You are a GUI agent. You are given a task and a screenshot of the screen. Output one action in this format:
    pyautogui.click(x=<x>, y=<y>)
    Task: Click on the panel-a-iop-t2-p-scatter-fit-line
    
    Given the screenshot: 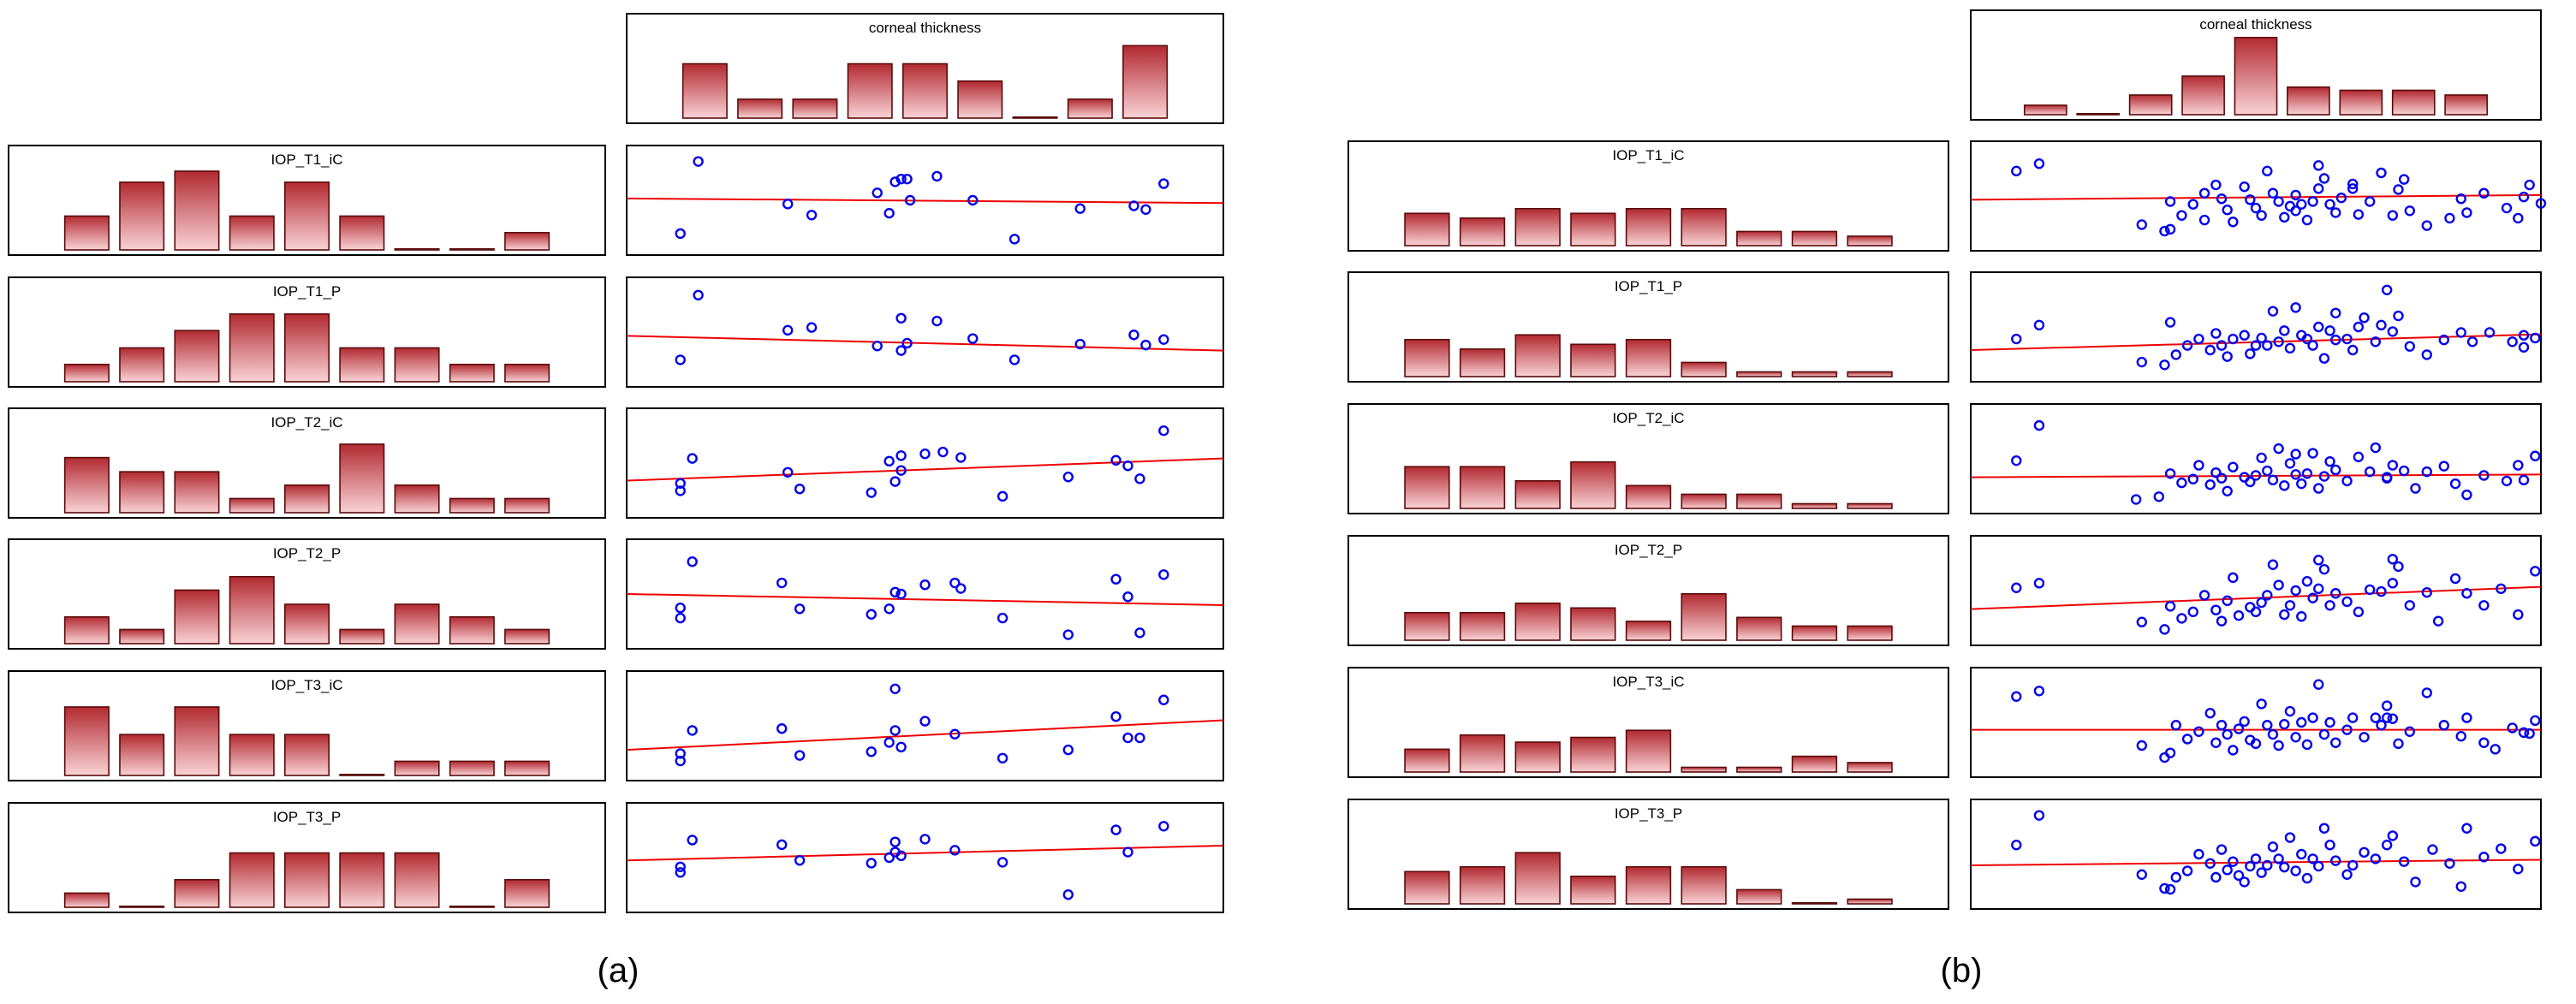 What is the action you would take?
    pyautogui.click(x=925, y=600)
    